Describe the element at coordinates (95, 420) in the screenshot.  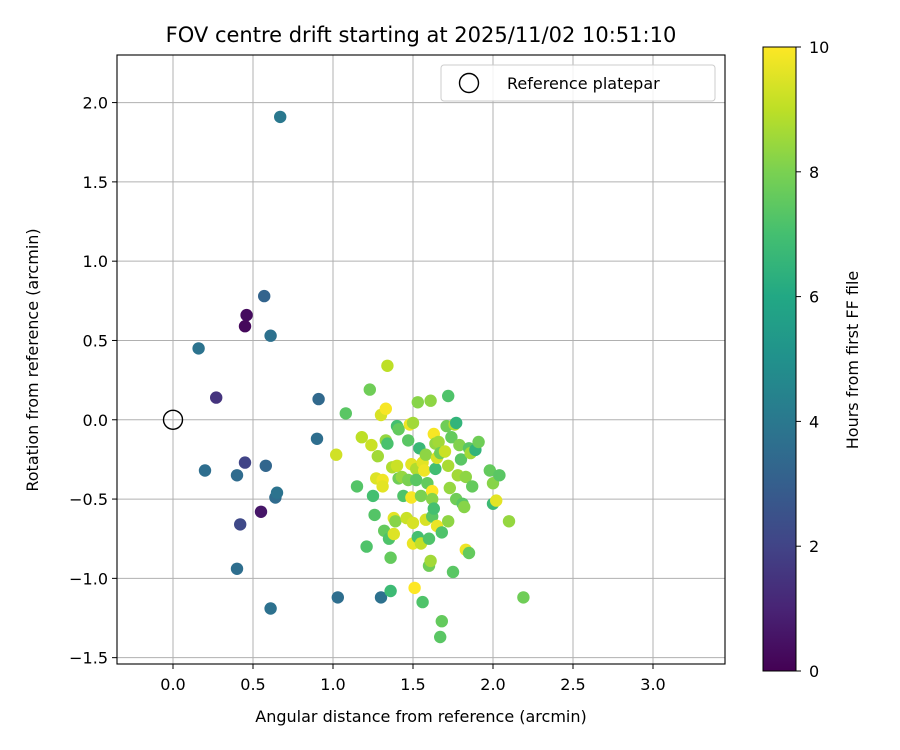
I see `y-tick-label: 0.0` at that location.